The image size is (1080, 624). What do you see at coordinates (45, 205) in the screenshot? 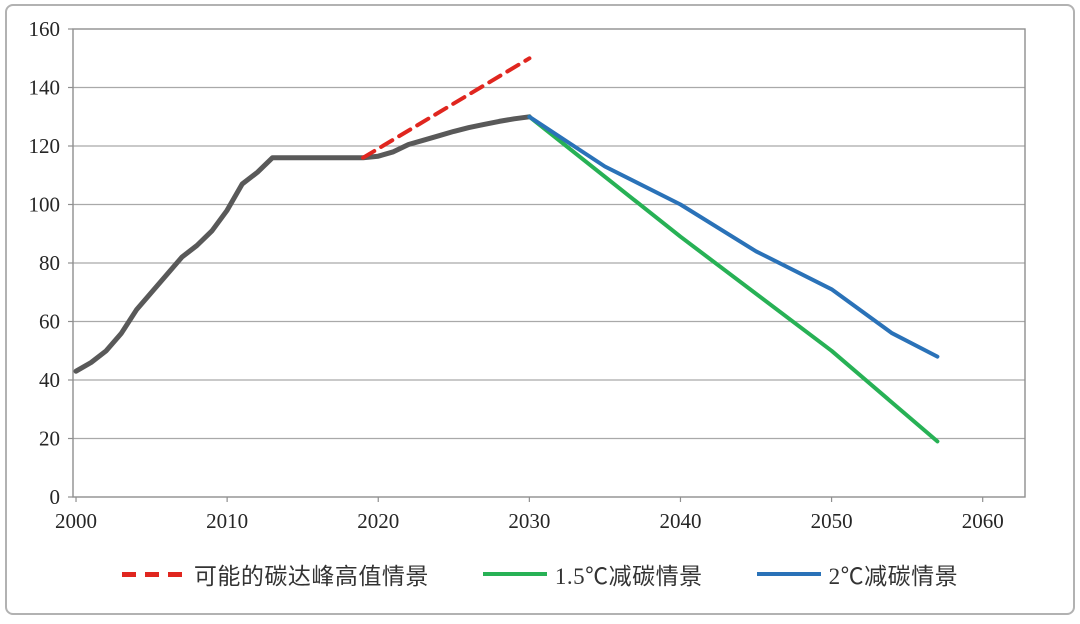
I see `y-axis-label-100: 100` at bounding box center [45, 205].